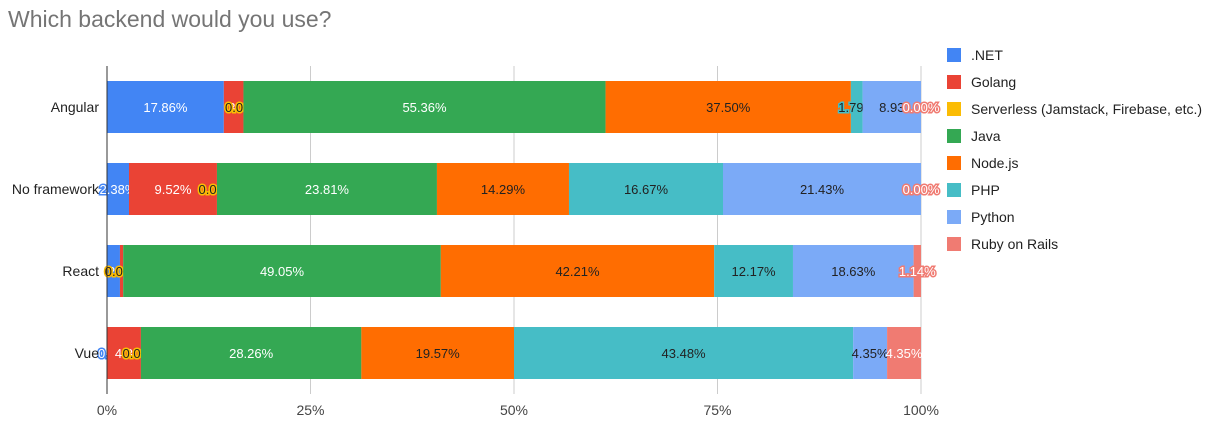 The height and width of the screenshot is (428, 1224). I want to click on data-label: 14.29%, so click(503, 189).